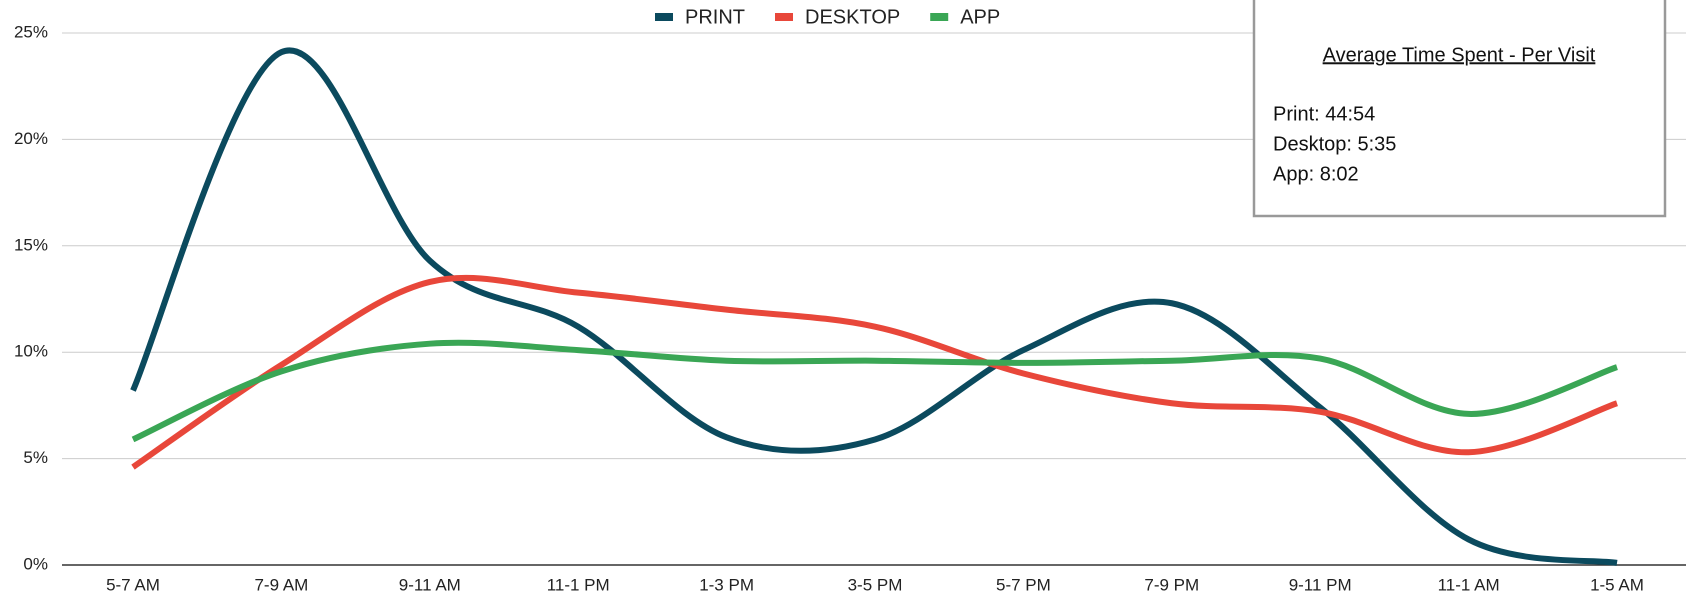  Describe the element at coordinates (1324, 114) in the screenshot. I see `annotation-line: Print: 44:54` at that location.